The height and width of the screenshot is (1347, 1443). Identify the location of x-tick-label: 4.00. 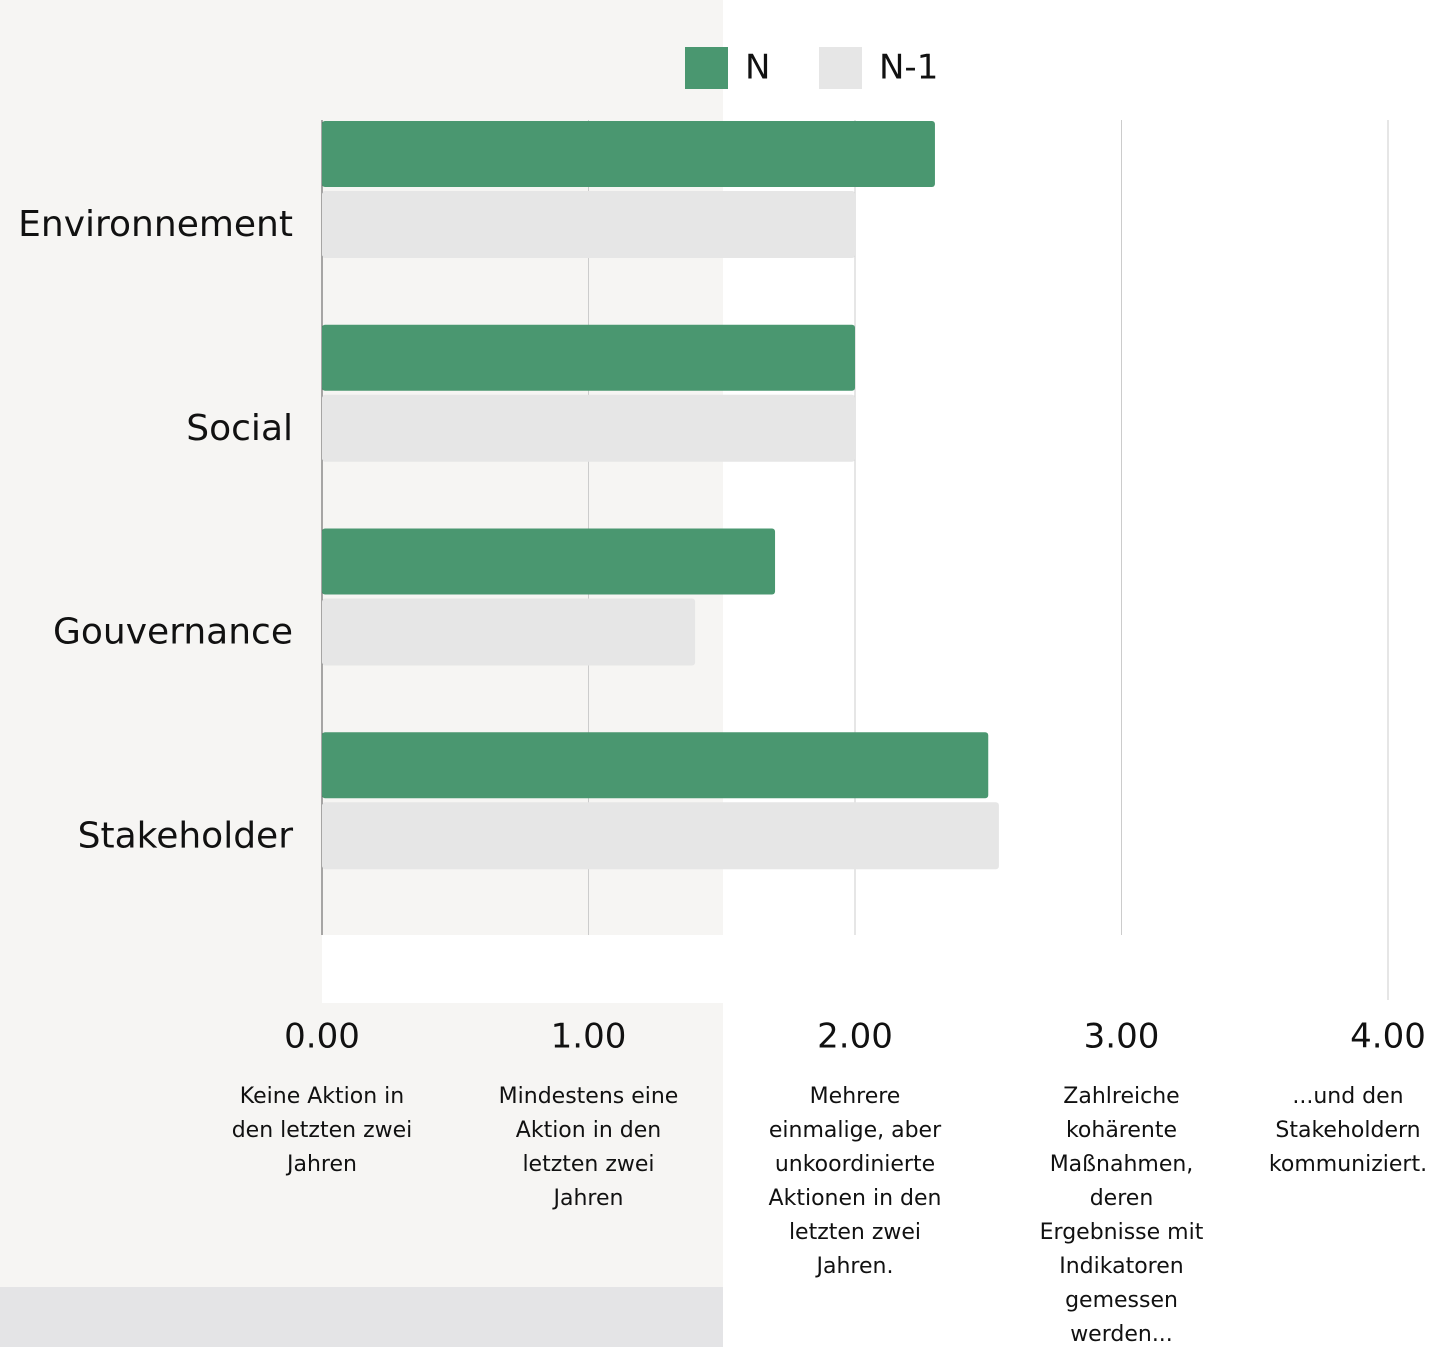
(1388, 1037).